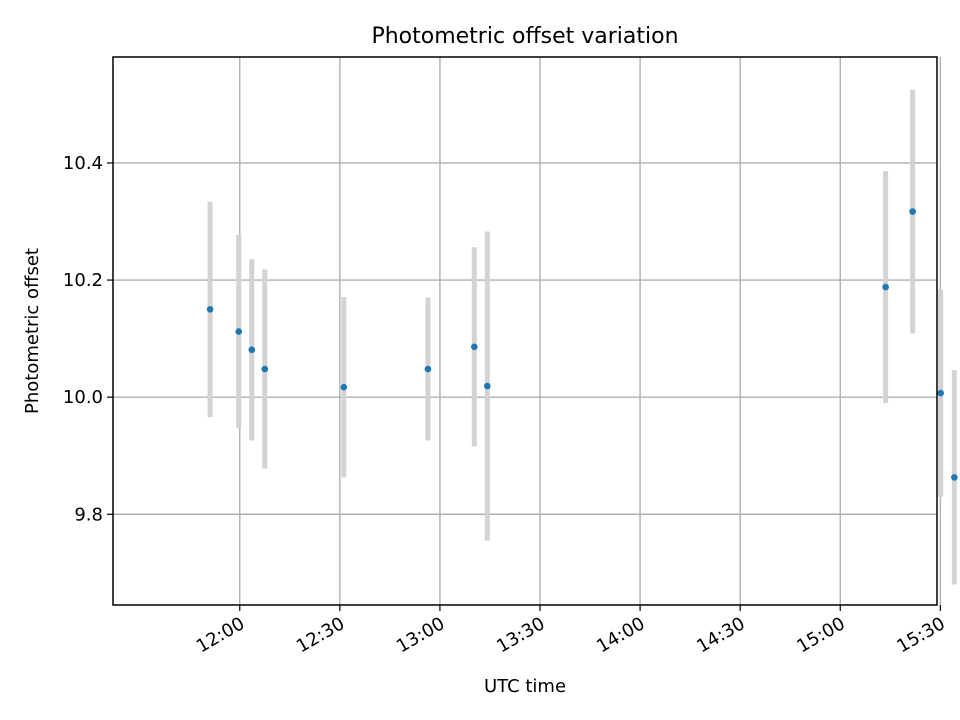  What do you see at coordinates (525, 686) in the screenshot?
I see `x-axis-label: UTC time` at bounding box center [525, 686].